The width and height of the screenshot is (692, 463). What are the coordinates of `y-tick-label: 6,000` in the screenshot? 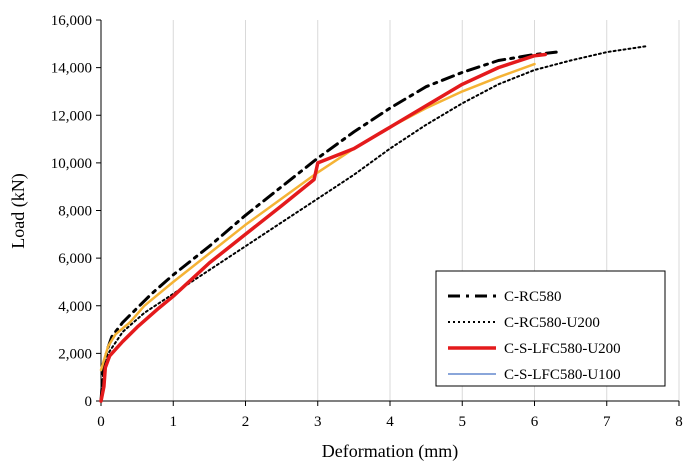 It's located at (75, 259).